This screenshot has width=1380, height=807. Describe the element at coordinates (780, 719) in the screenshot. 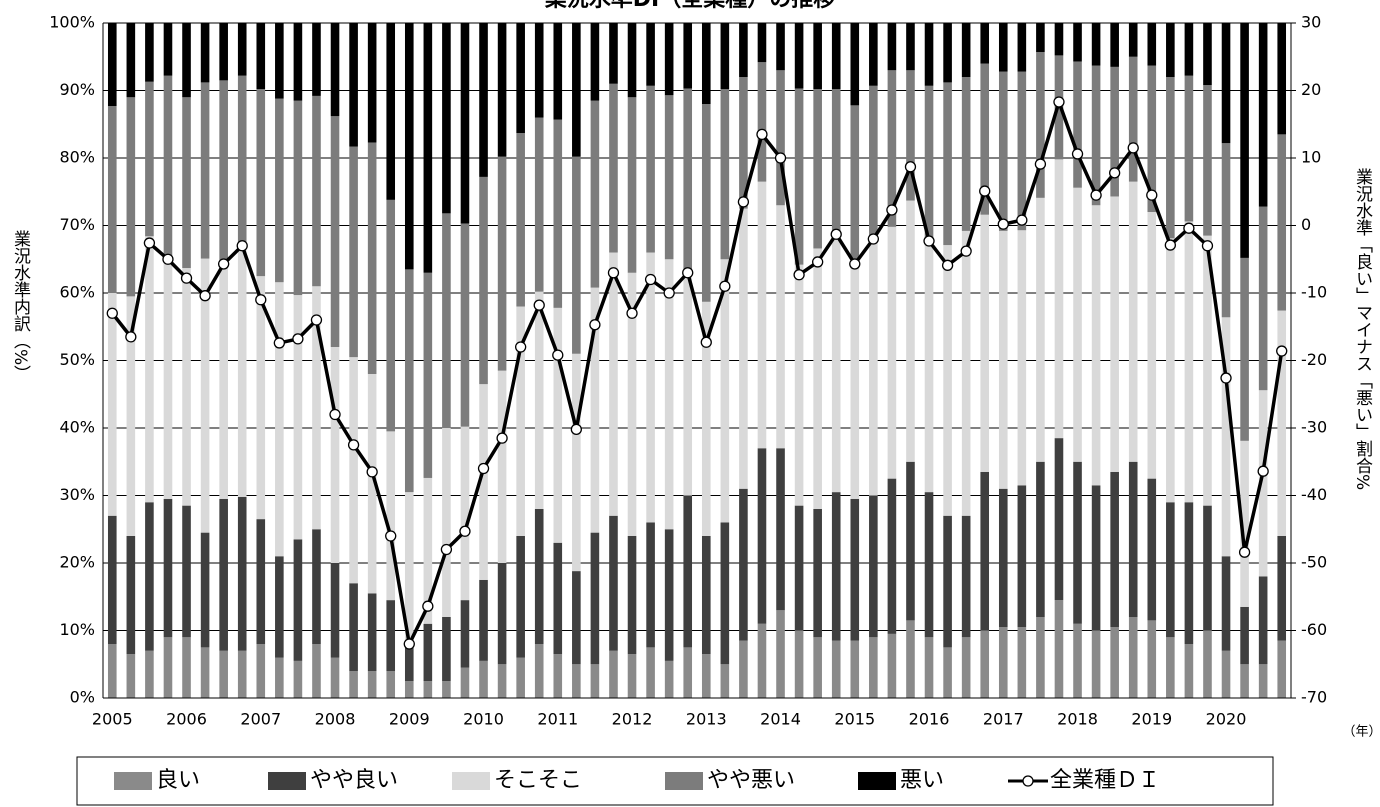

I see `x-tick-label: 2014` at that location.